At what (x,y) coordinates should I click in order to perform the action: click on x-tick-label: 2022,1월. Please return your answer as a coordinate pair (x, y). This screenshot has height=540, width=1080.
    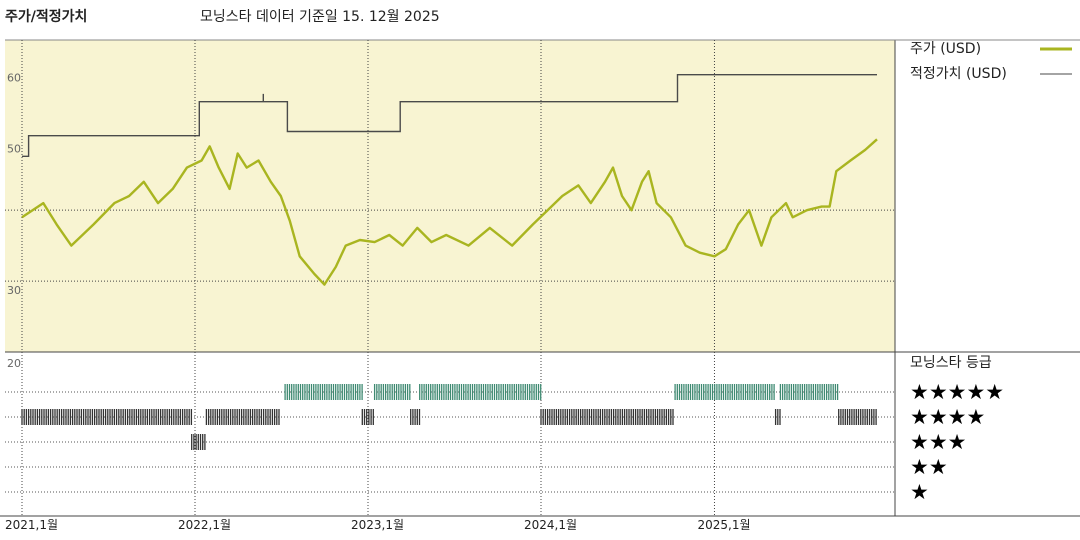
    Looking at the image, I should click on (204, 525).